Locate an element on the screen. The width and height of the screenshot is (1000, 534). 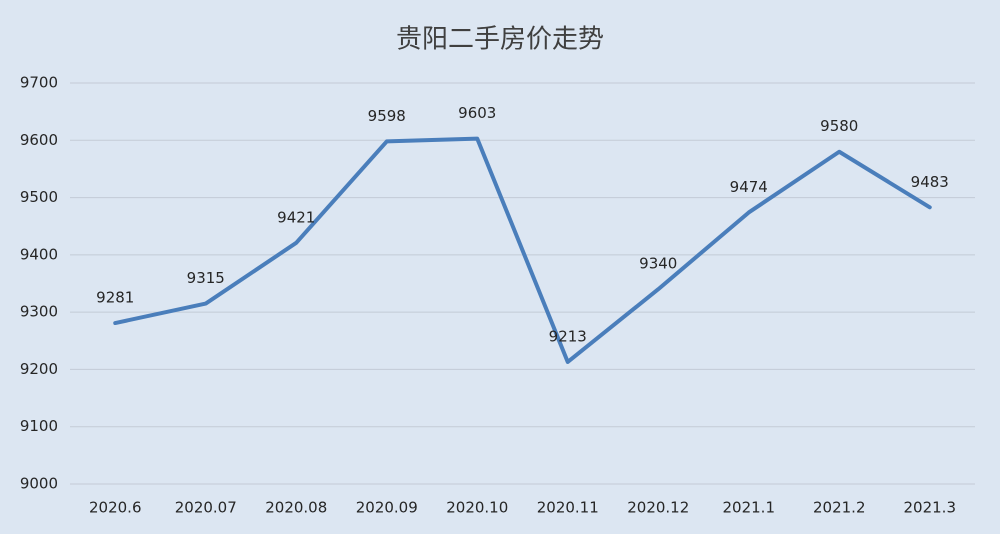
data-label: 9580 is located at coordinates (839, 126).